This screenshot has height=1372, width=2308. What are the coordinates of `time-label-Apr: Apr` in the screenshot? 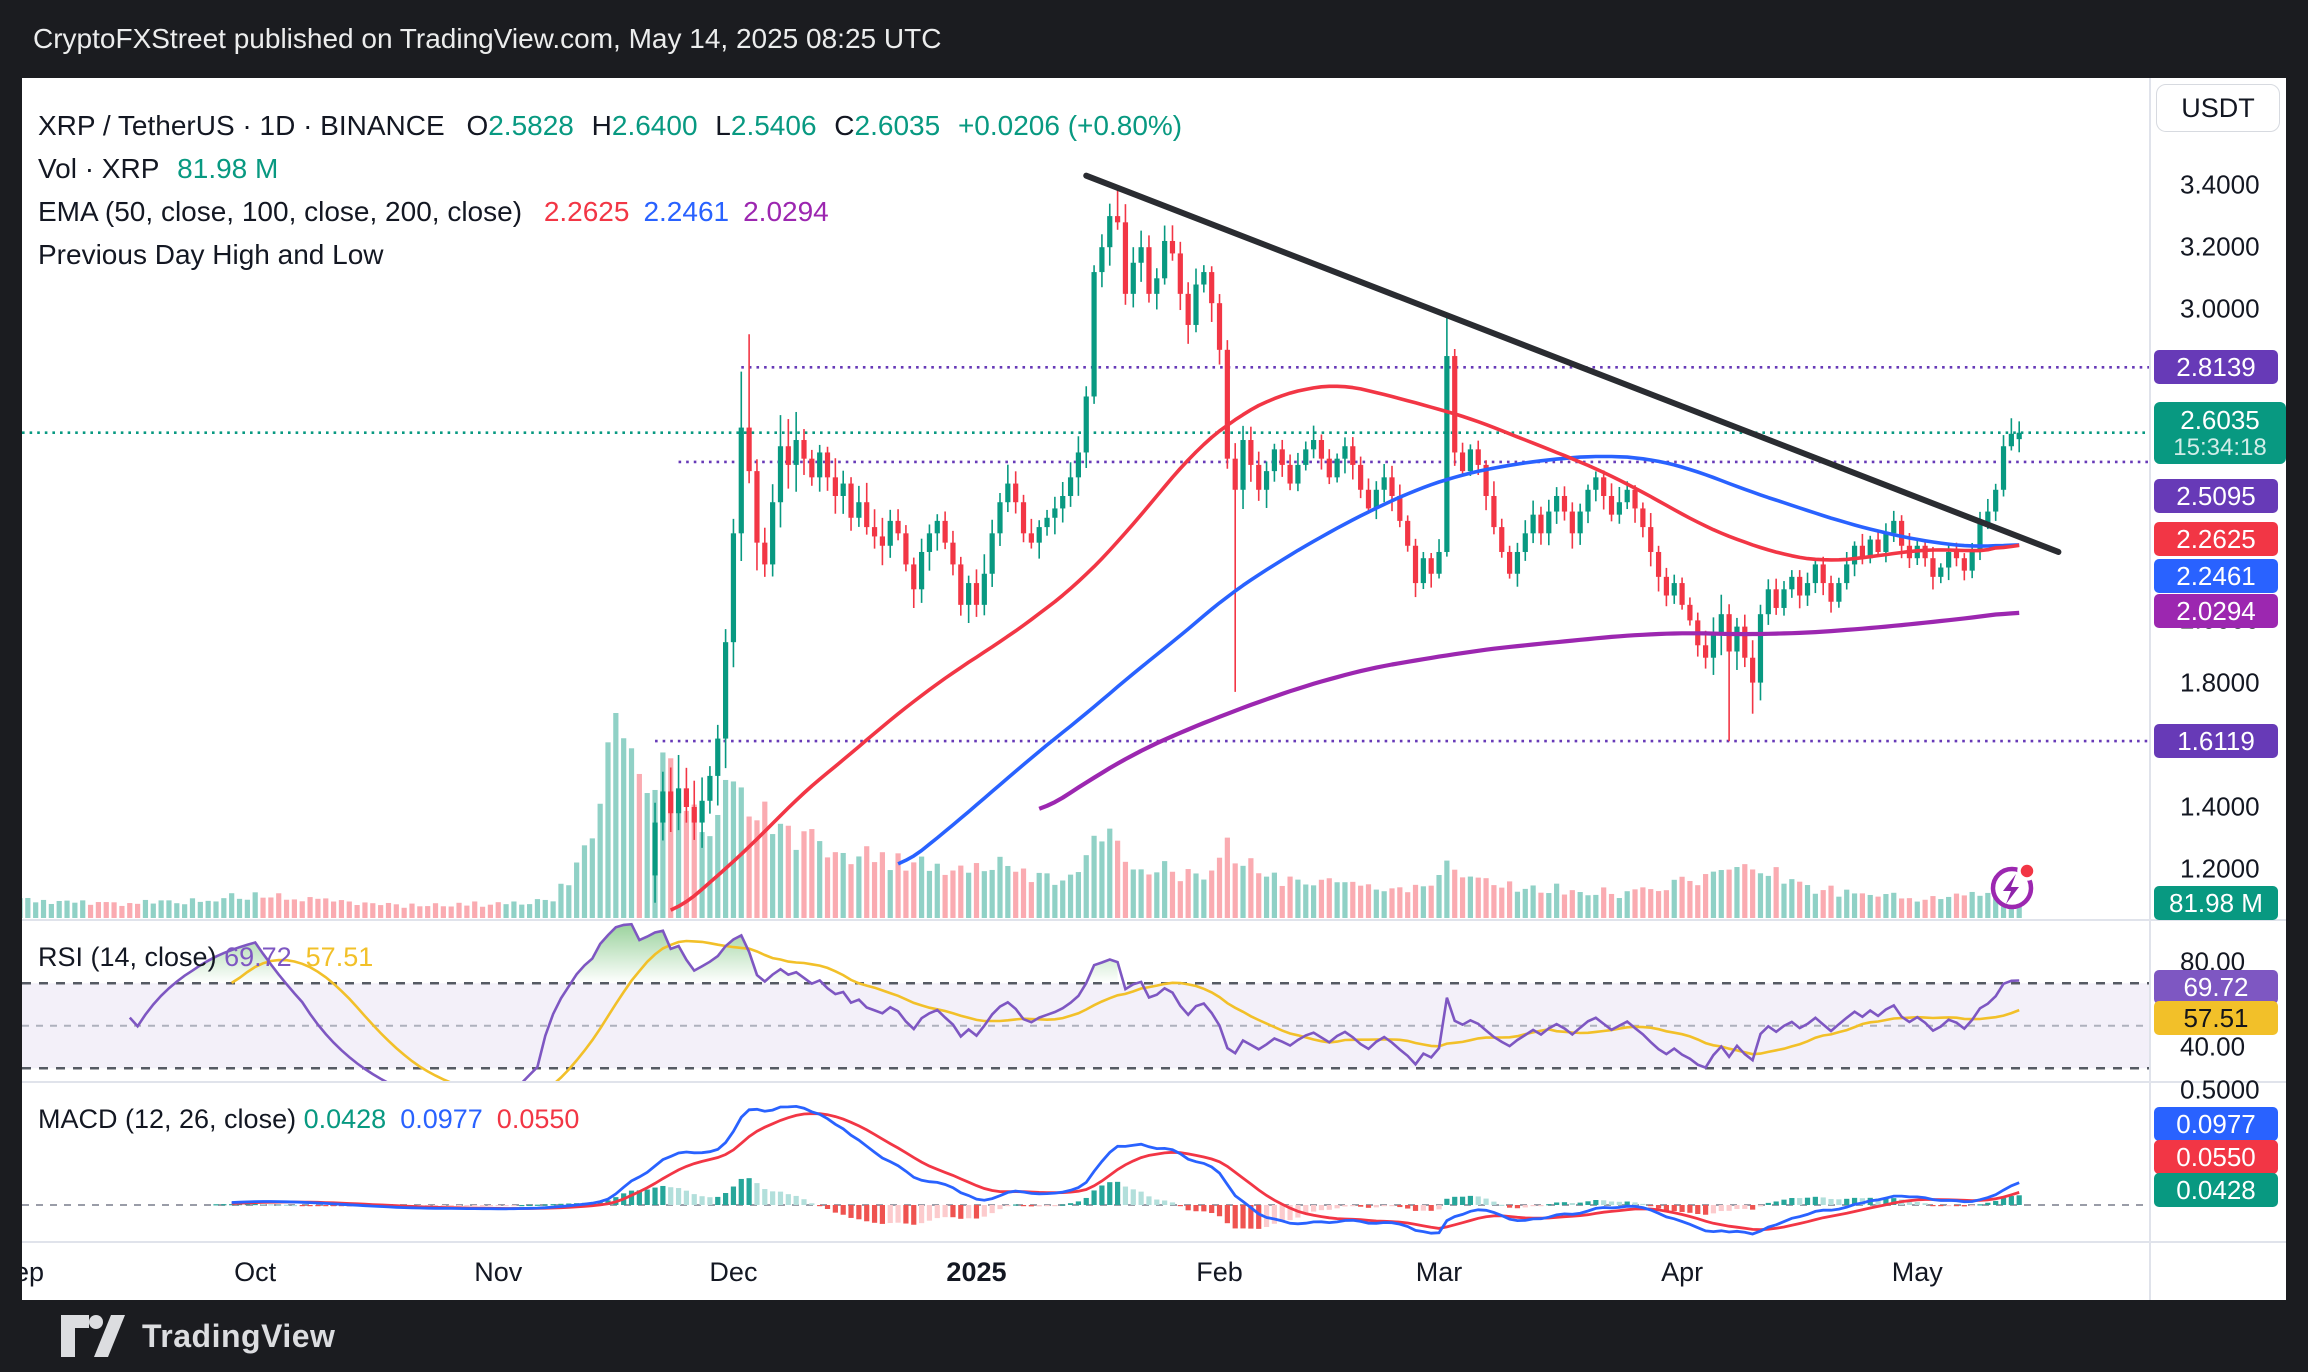 It's located at (1682, 1272).